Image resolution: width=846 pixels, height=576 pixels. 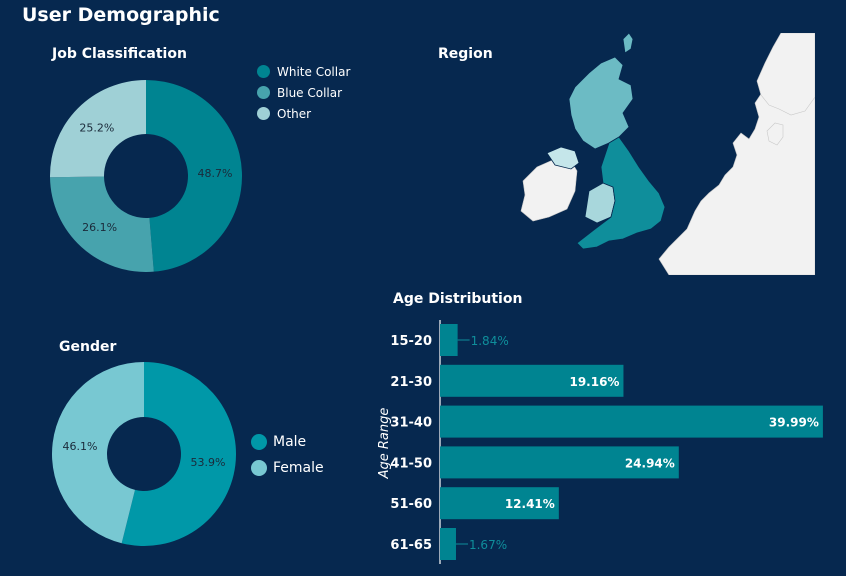 I want to click on legend-label-male: Male, so click(x=290, y=442).